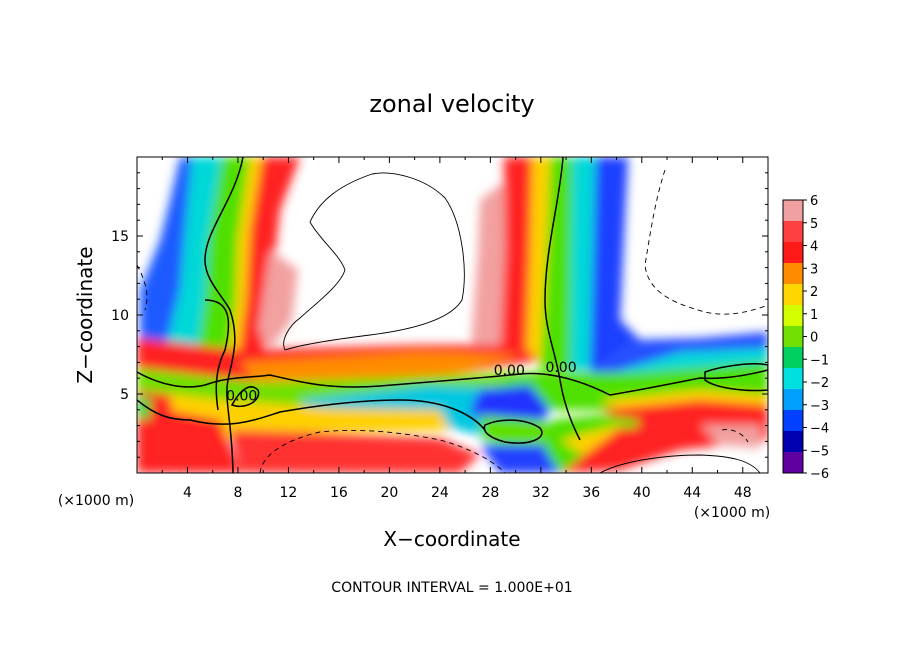  I want to click on x-tick-label: 28, so click(490, 493).